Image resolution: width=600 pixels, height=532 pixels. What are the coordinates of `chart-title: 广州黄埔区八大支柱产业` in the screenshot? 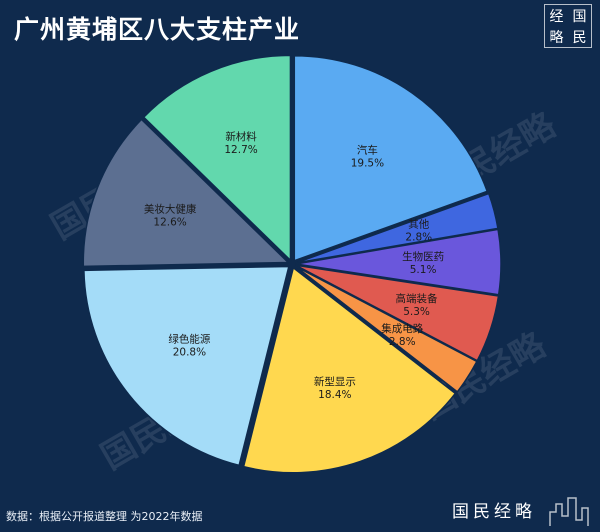 It's located at (157, 29).